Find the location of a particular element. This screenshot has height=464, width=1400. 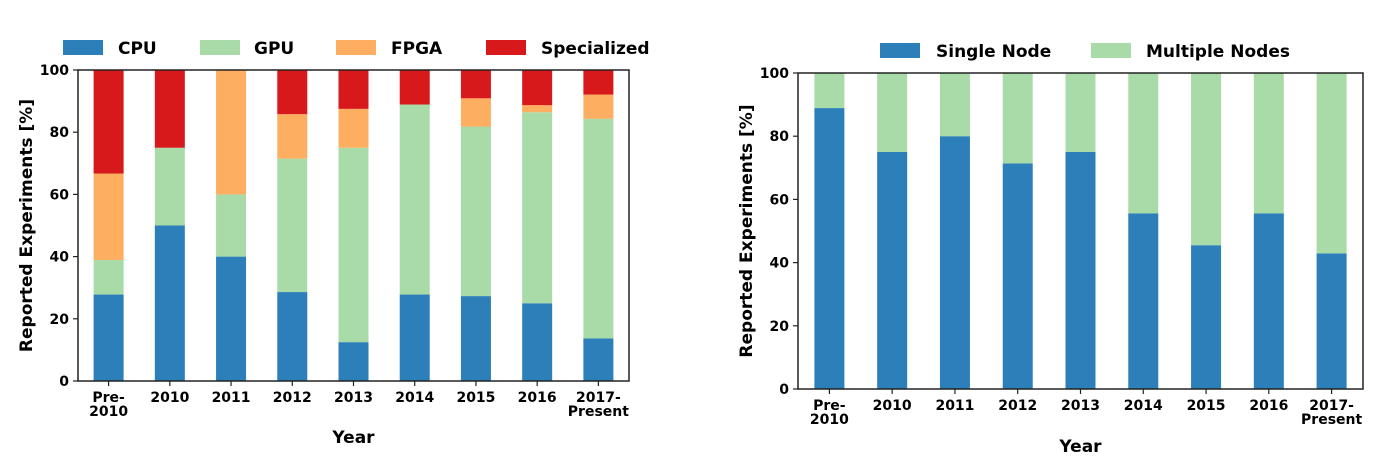

x-tick-label: Pre- is located at coordinates (108, 398).